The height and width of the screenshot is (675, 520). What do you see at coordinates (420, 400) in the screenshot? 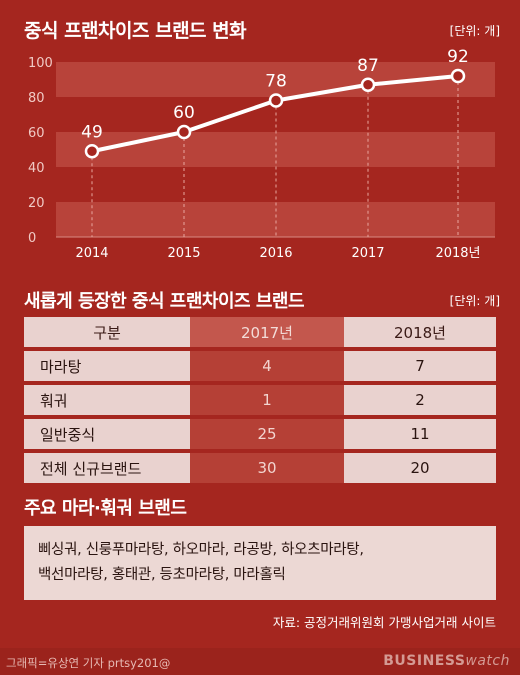
I see `value-2018: 2` at bounding box center [420, 400].